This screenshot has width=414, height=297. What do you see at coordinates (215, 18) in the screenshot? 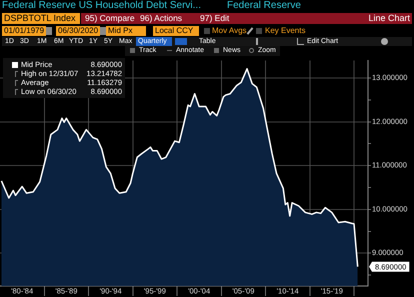
I see `text: 97) Edit` at bounding box center [215, 18].